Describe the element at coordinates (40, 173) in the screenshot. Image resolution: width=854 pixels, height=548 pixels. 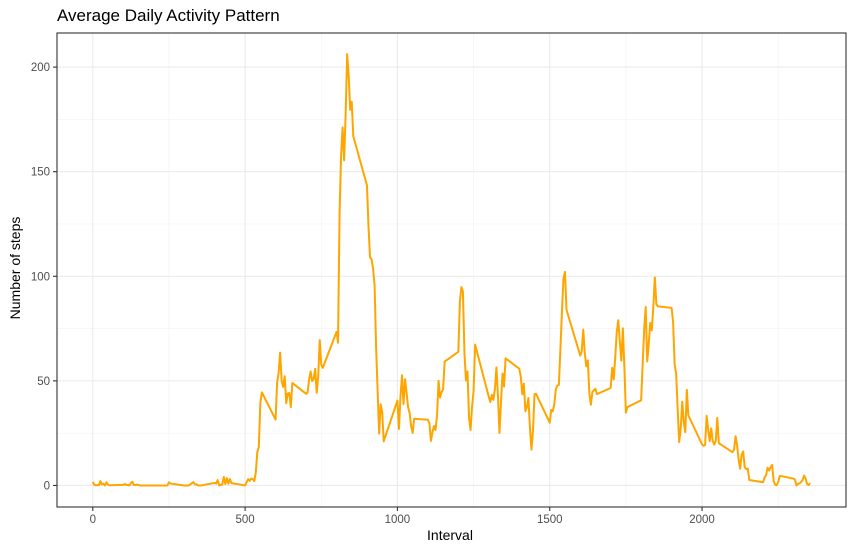
I see `y-tick-label: 150` at that location.